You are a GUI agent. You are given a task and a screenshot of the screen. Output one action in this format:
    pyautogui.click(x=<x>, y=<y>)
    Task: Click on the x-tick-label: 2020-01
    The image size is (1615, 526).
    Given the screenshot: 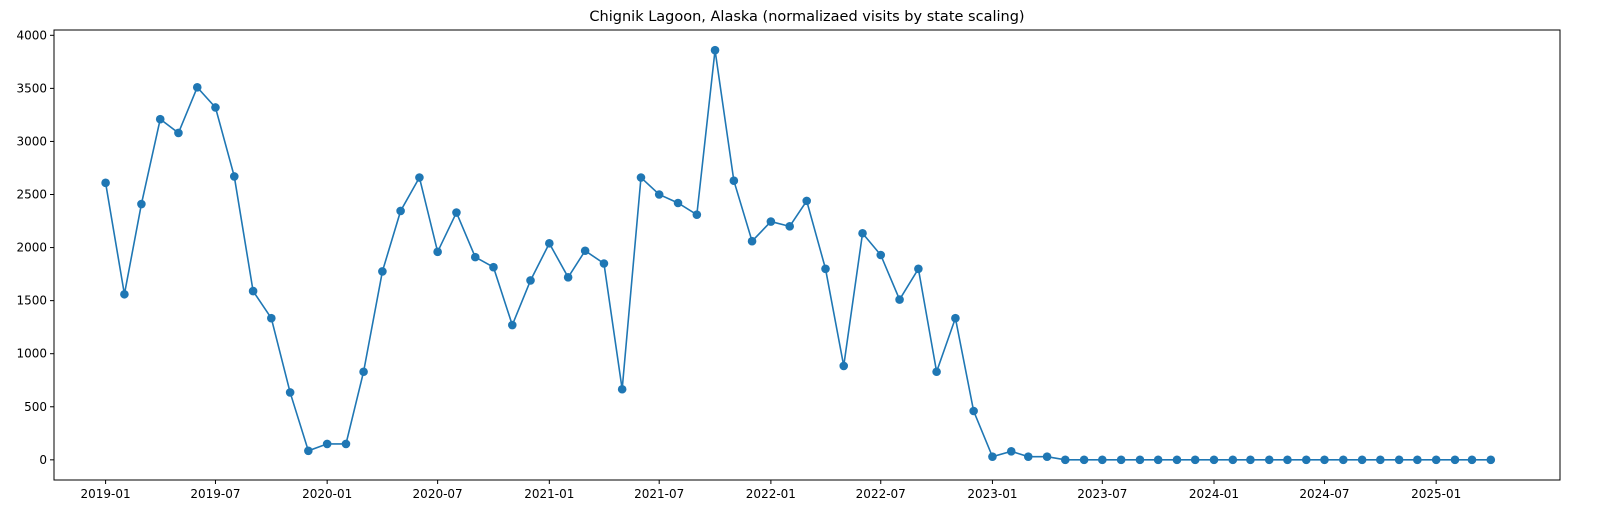 What is the action you would take?
    pyautogui.click(x=327, y=494)
    